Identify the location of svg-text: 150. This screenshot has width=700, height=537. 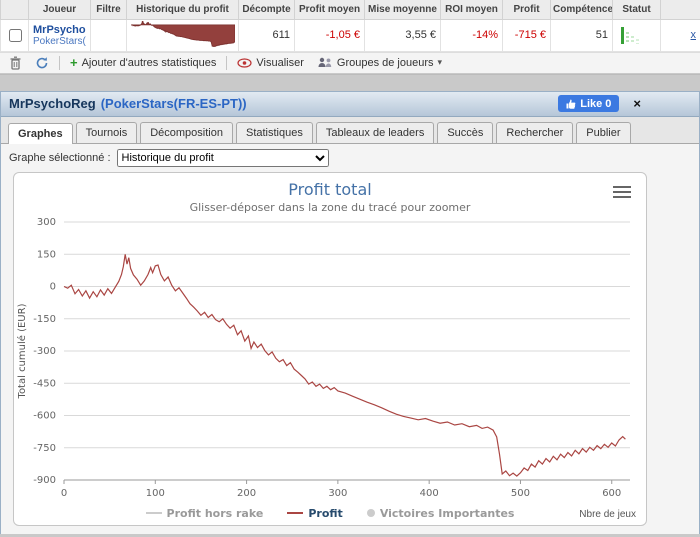
(46, 254).